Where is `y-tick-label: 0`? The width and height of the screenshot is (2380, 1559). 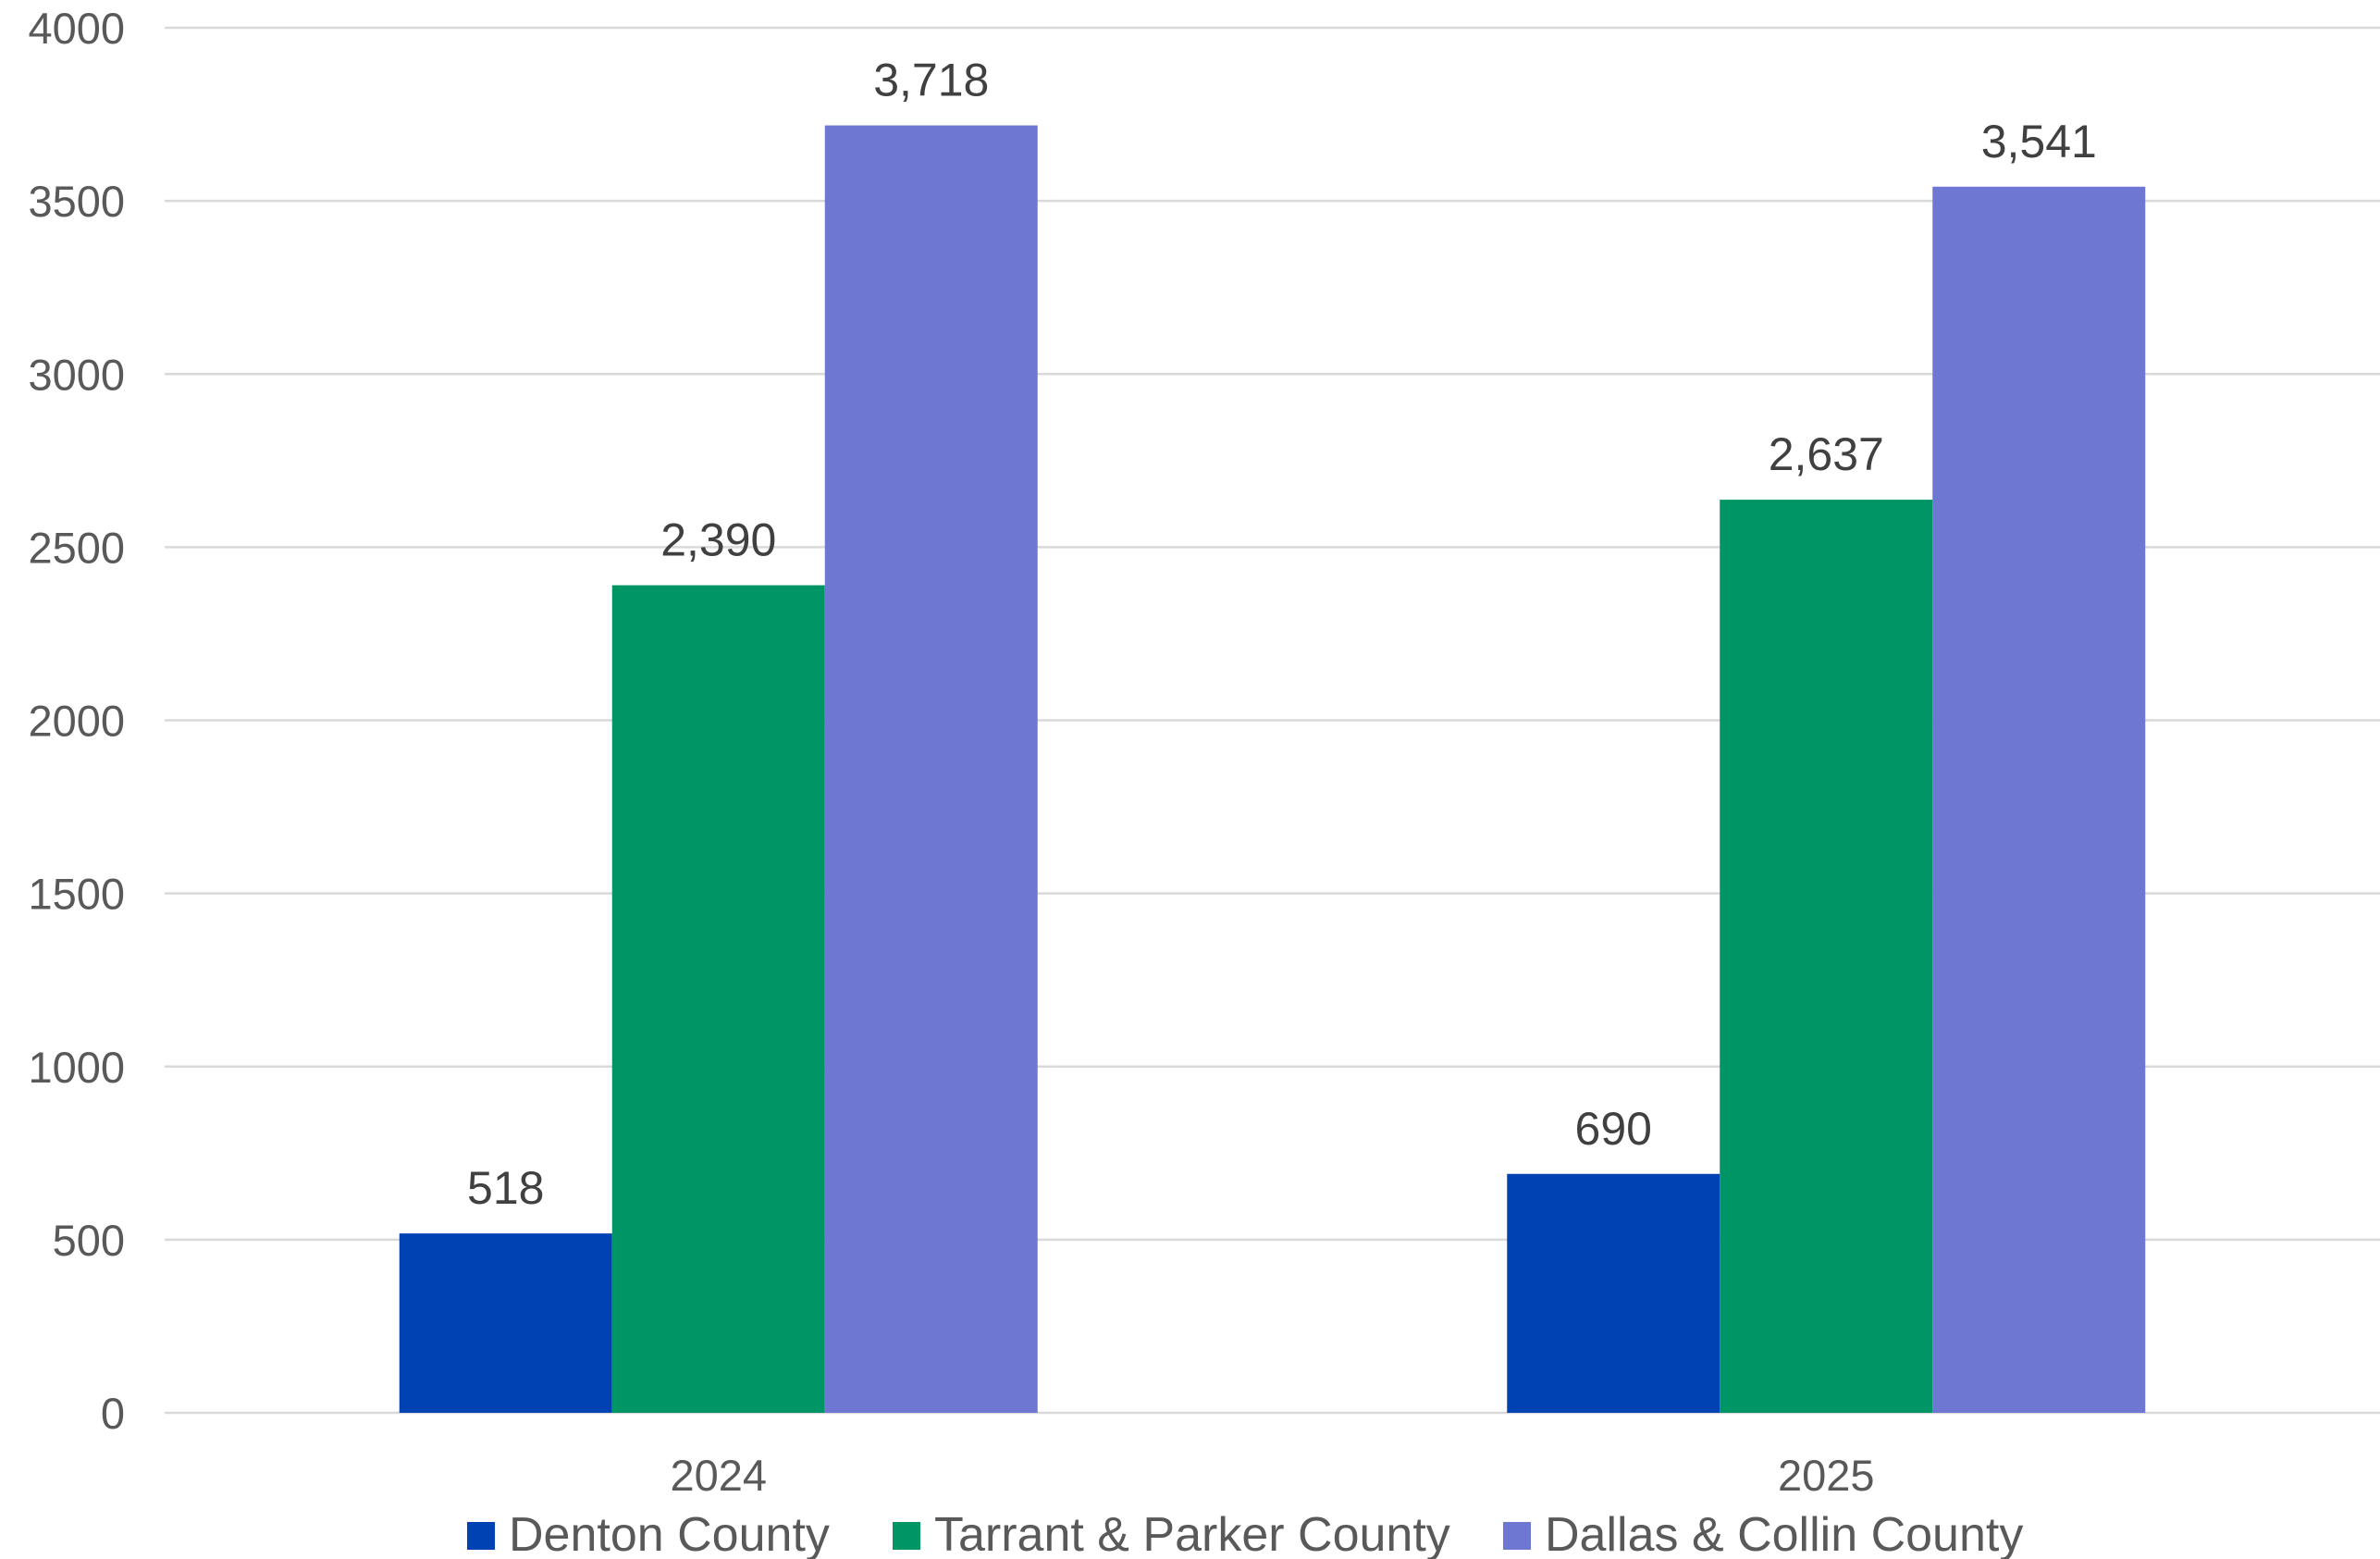 y-tick-label: 0 is located at coordinates (113, 1413).